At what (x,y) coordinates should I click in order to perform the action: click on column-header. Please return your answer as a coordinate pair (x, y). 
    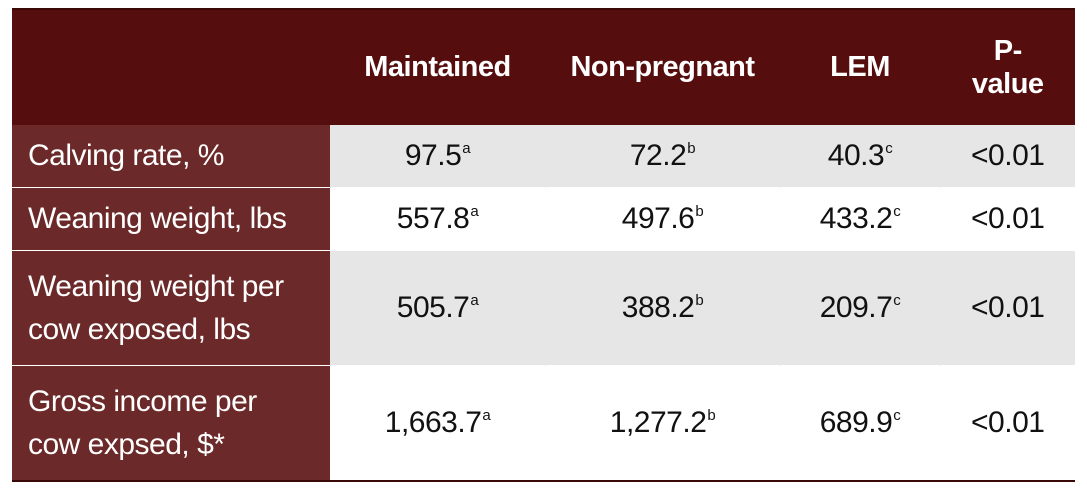
    Looking at the image, I should click on (171, 67).